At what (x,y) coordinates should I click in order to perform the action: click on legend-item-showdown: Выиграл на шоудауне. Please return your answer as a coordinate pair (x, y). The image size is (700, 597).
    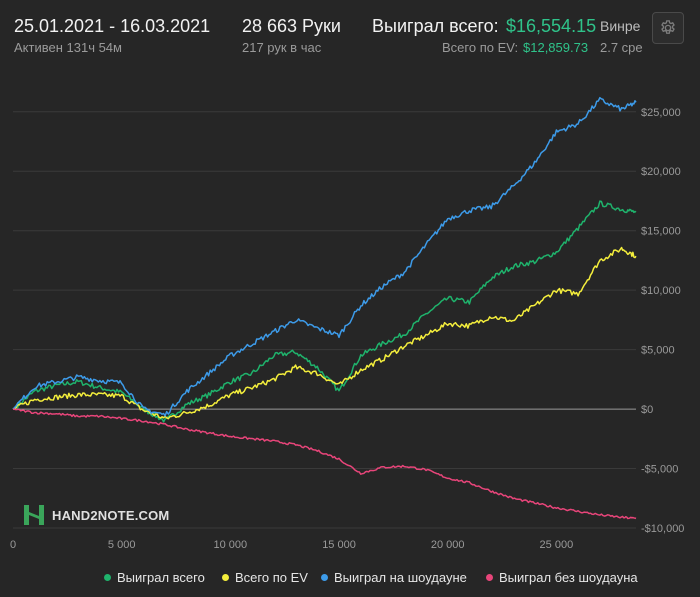
    Looking at the image, I should click on (394, 577).